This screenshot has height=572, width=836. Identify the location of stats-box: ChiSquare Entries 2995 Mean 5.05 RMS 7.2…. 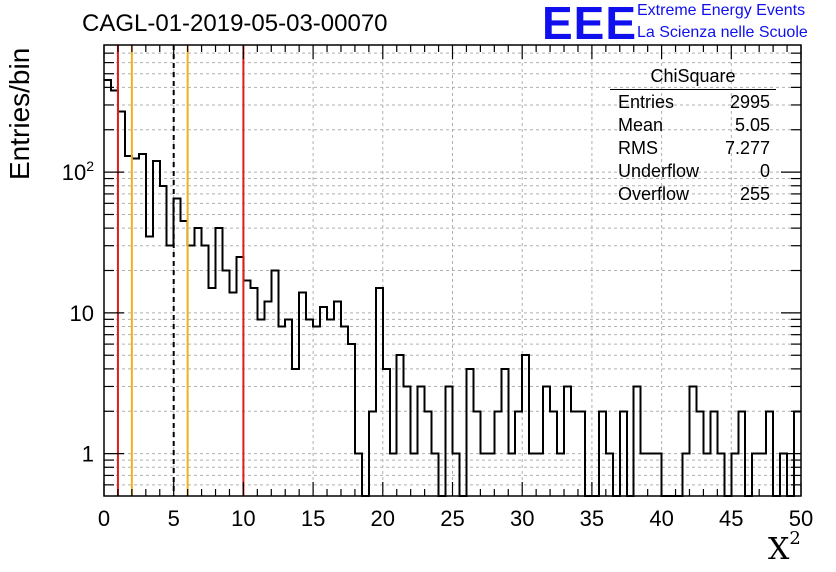
(693, 136).